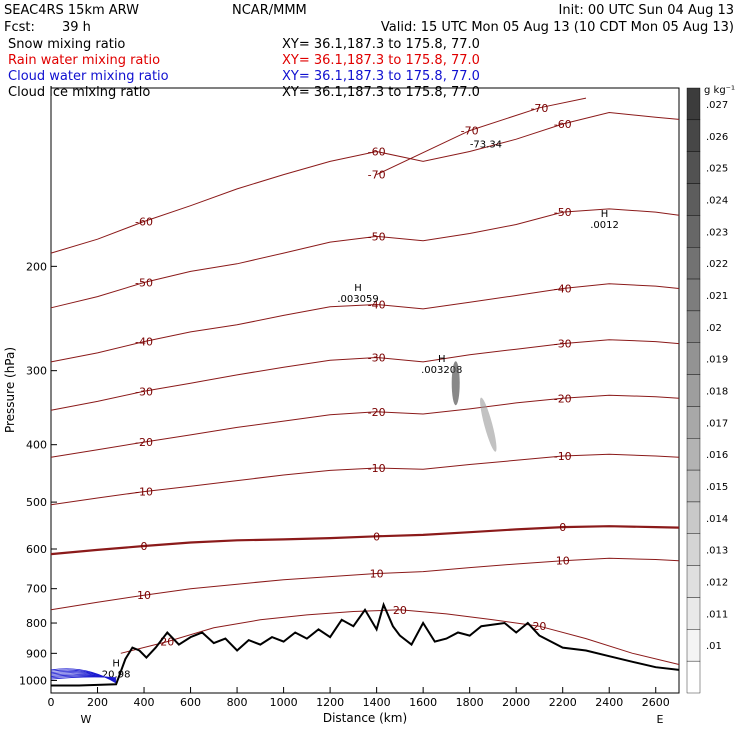  Describe the element at coordinates (76, 27) in the screenshot. I see `forecast-hour: 39 h` at that location.